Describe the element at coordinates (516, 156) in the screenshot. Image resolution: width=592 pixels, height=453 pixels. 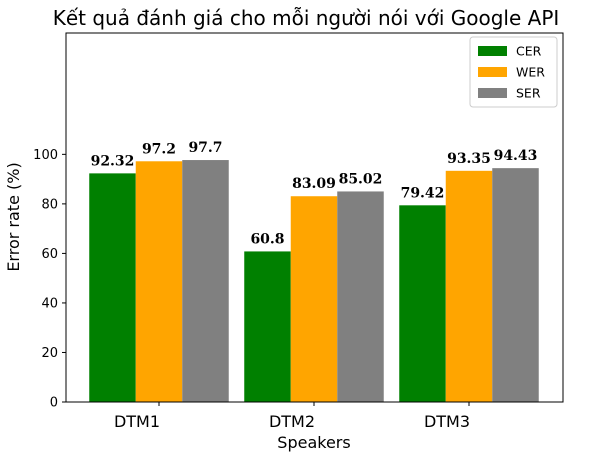
I see `data-label-ser-dtm3: 94.43` at that location.